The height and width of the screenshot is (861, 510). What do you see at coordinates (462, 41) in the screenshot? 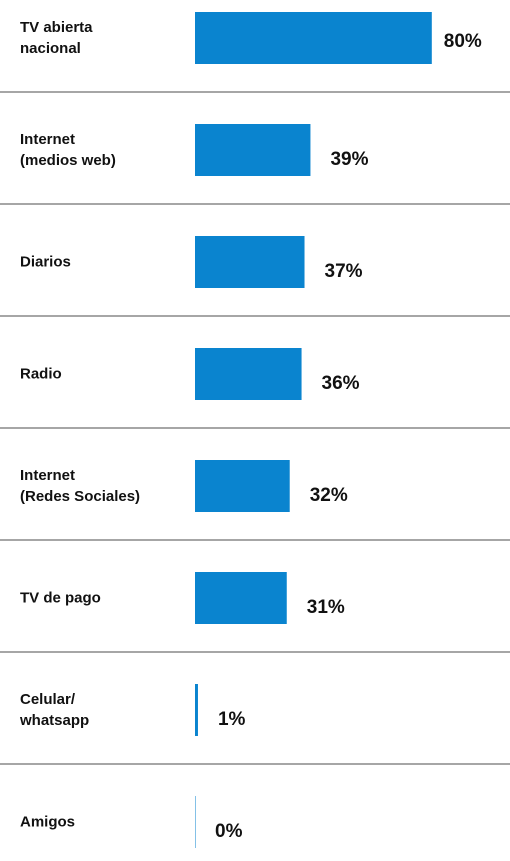
I see `value-label: 80%` at bounding box center [462, 41].